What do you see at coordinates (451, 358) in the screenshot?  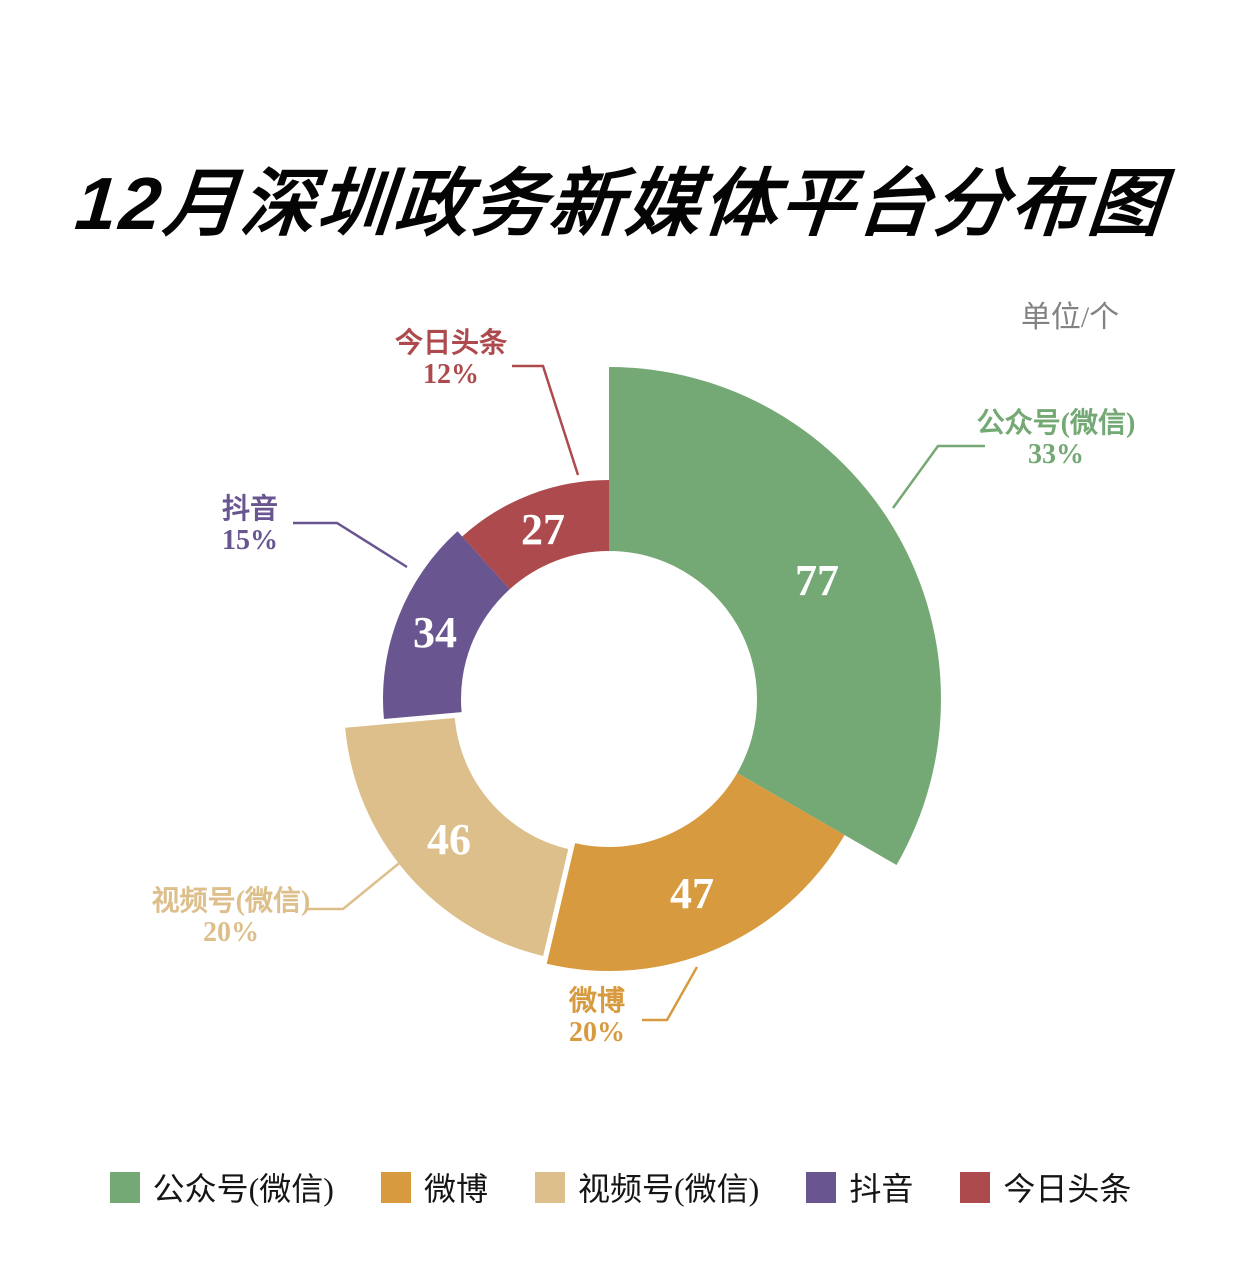 I see `segment-label: 今日头条 12%` at bounding box center [451, 358].